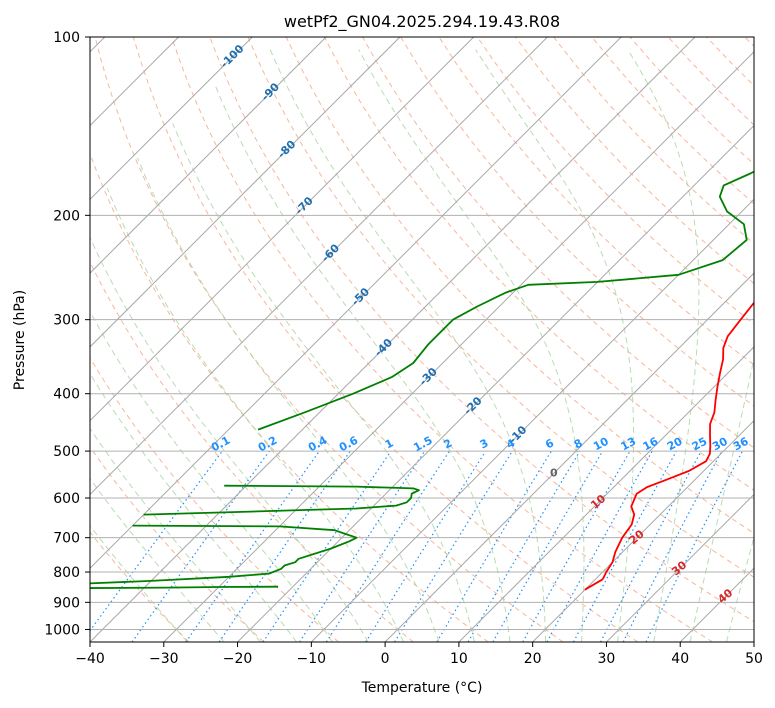 This screenshot has height=708, width=775. What do you see at coordinates (66, 216) in the screenshot?
I see `y-tick-label: 200` at bounding box center [66, 216].